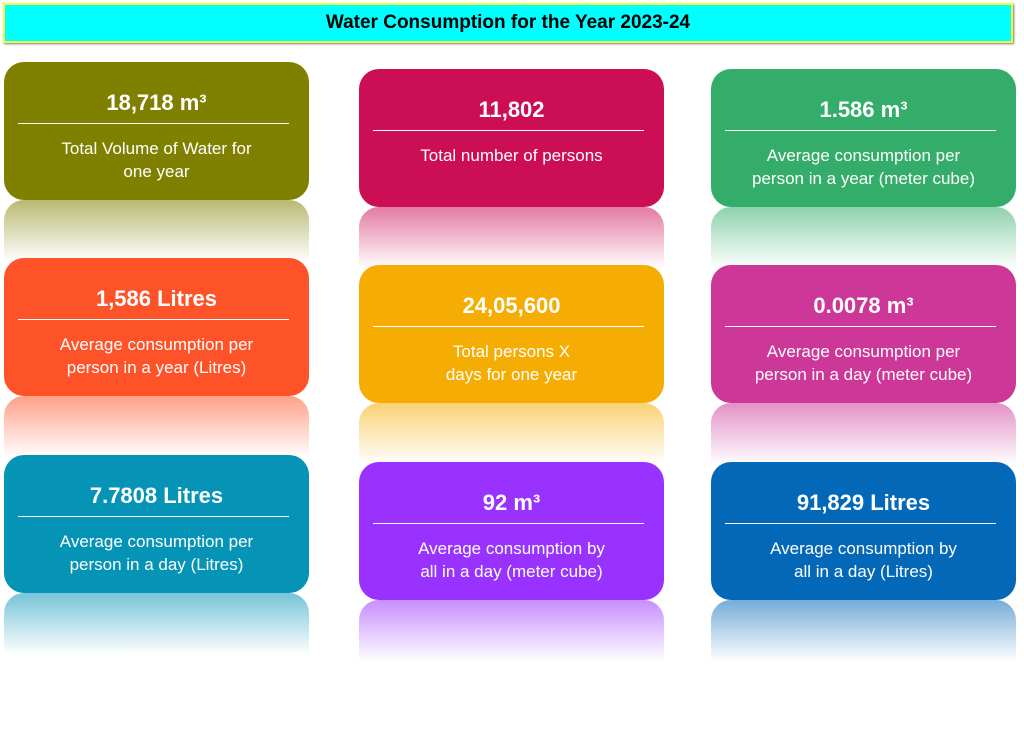  What do you see at coordinates (511, 138) in the screenshot?
I see `card-total-persons: 11,802 Total number of persons` at bounding box center [511, 138].